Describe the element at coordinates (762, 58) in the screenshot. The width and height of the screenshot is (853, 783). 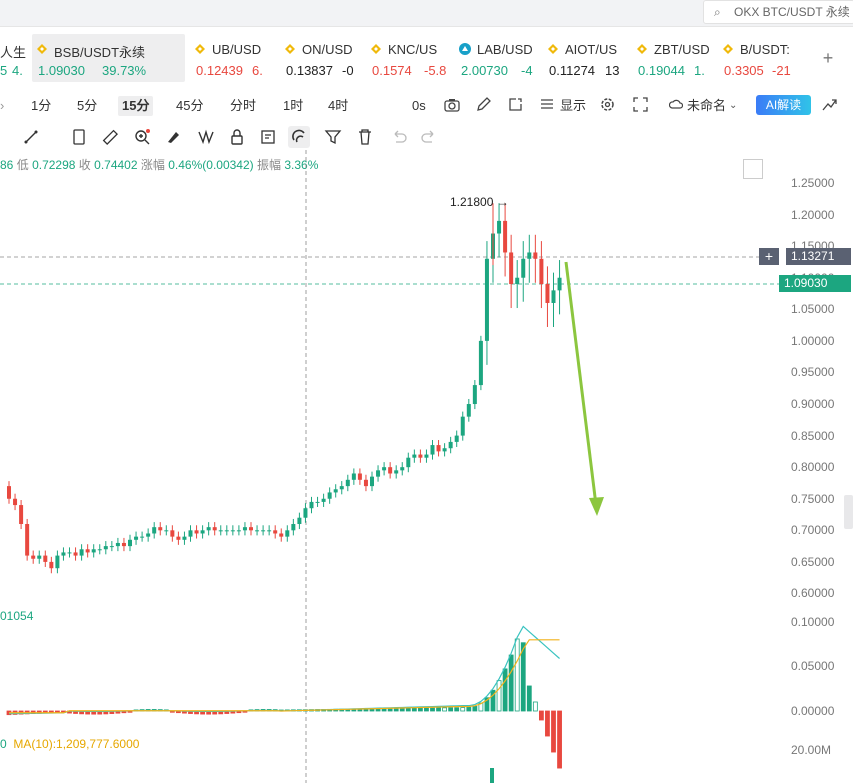
I see `ticker-tab: B/USDT: 0.3305 -21` at that location.